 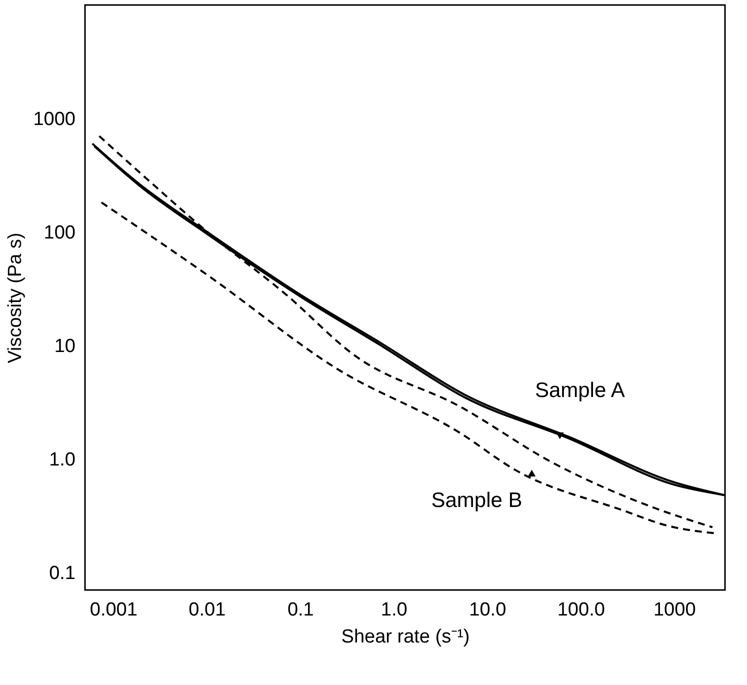 What do you see at coordinates (394, 610) in the screenshot?
I see `x-tick-label: 1.0` at bounding box center [394, 610].